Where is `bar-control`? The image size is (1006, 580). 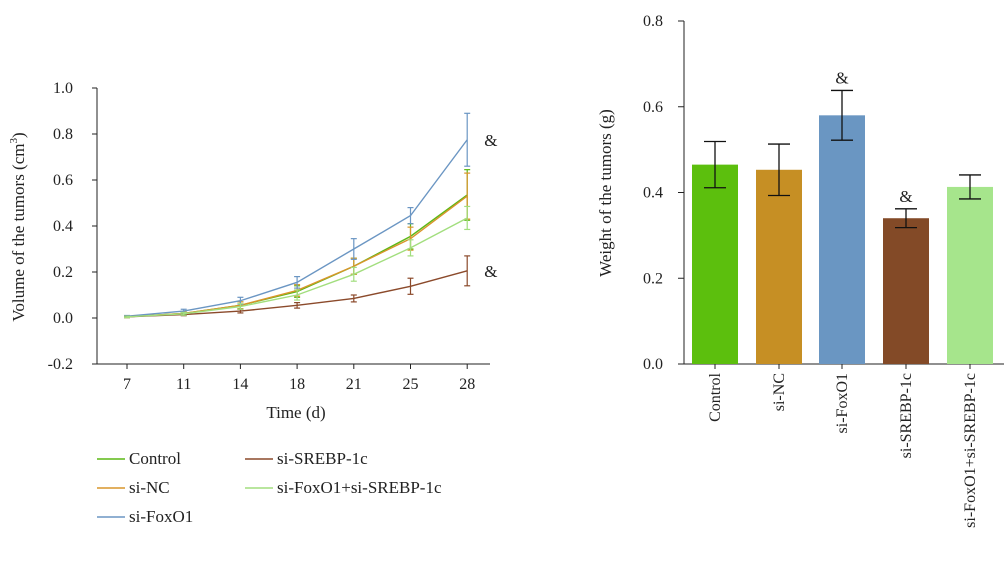 bar-control is located at coordinates (715, 264).